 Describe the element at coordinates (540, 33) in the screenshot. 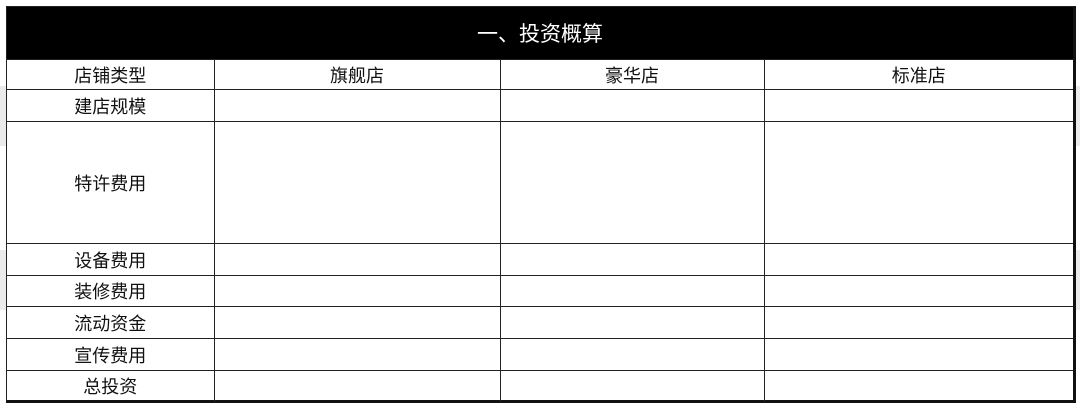

I see `table-title: 一、投资概算` at that location.